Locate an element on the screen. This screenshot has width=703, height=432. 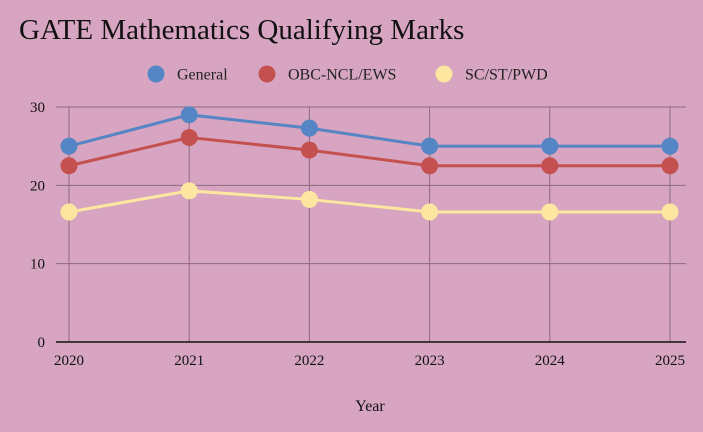
x-tick-label: 2025 is located at coordinates (670, 361).